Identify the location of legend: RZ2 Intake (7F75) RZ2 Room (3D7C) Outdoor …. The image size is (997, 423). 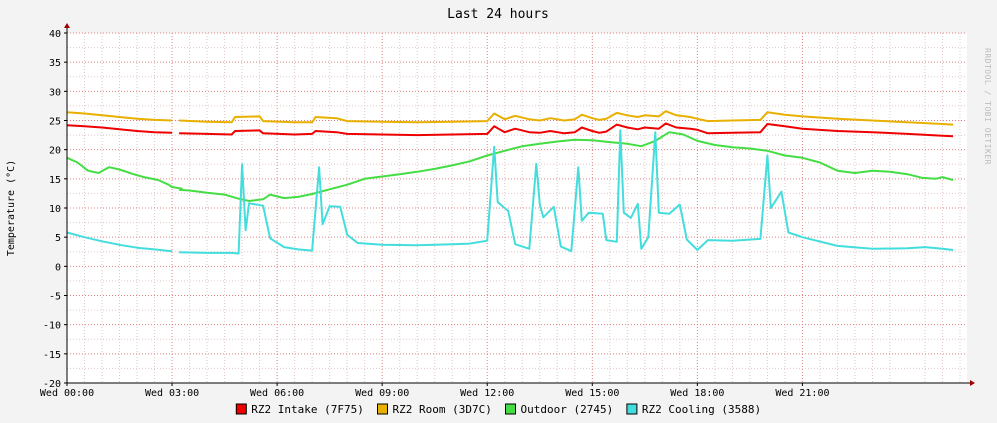
(498, 409).